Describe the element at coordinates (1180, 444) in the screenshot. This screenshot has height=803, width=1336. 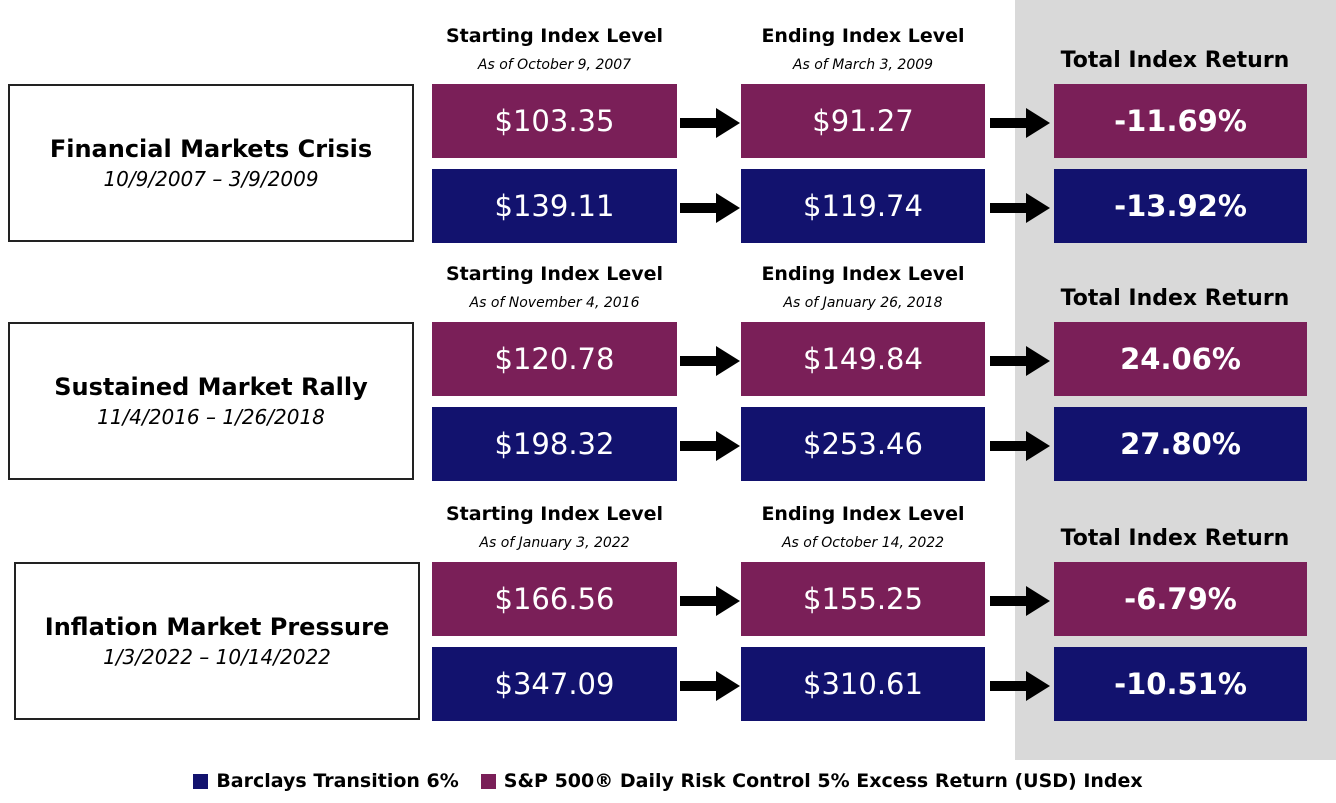
I see `return-value: 27.80%` at that location.